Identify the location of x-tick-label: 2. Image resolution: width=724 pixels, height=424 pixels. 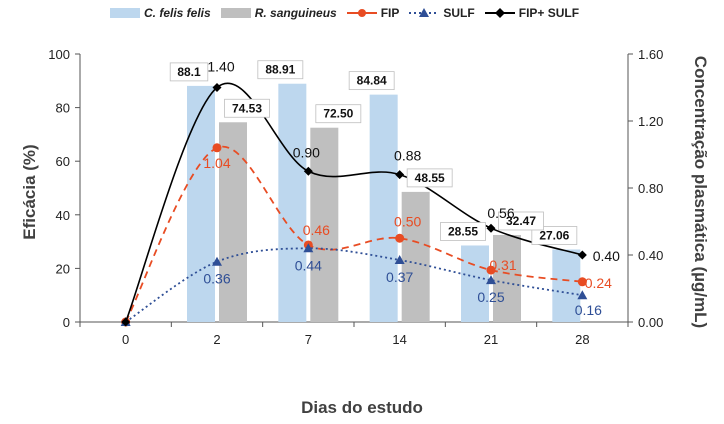
(216, 339).